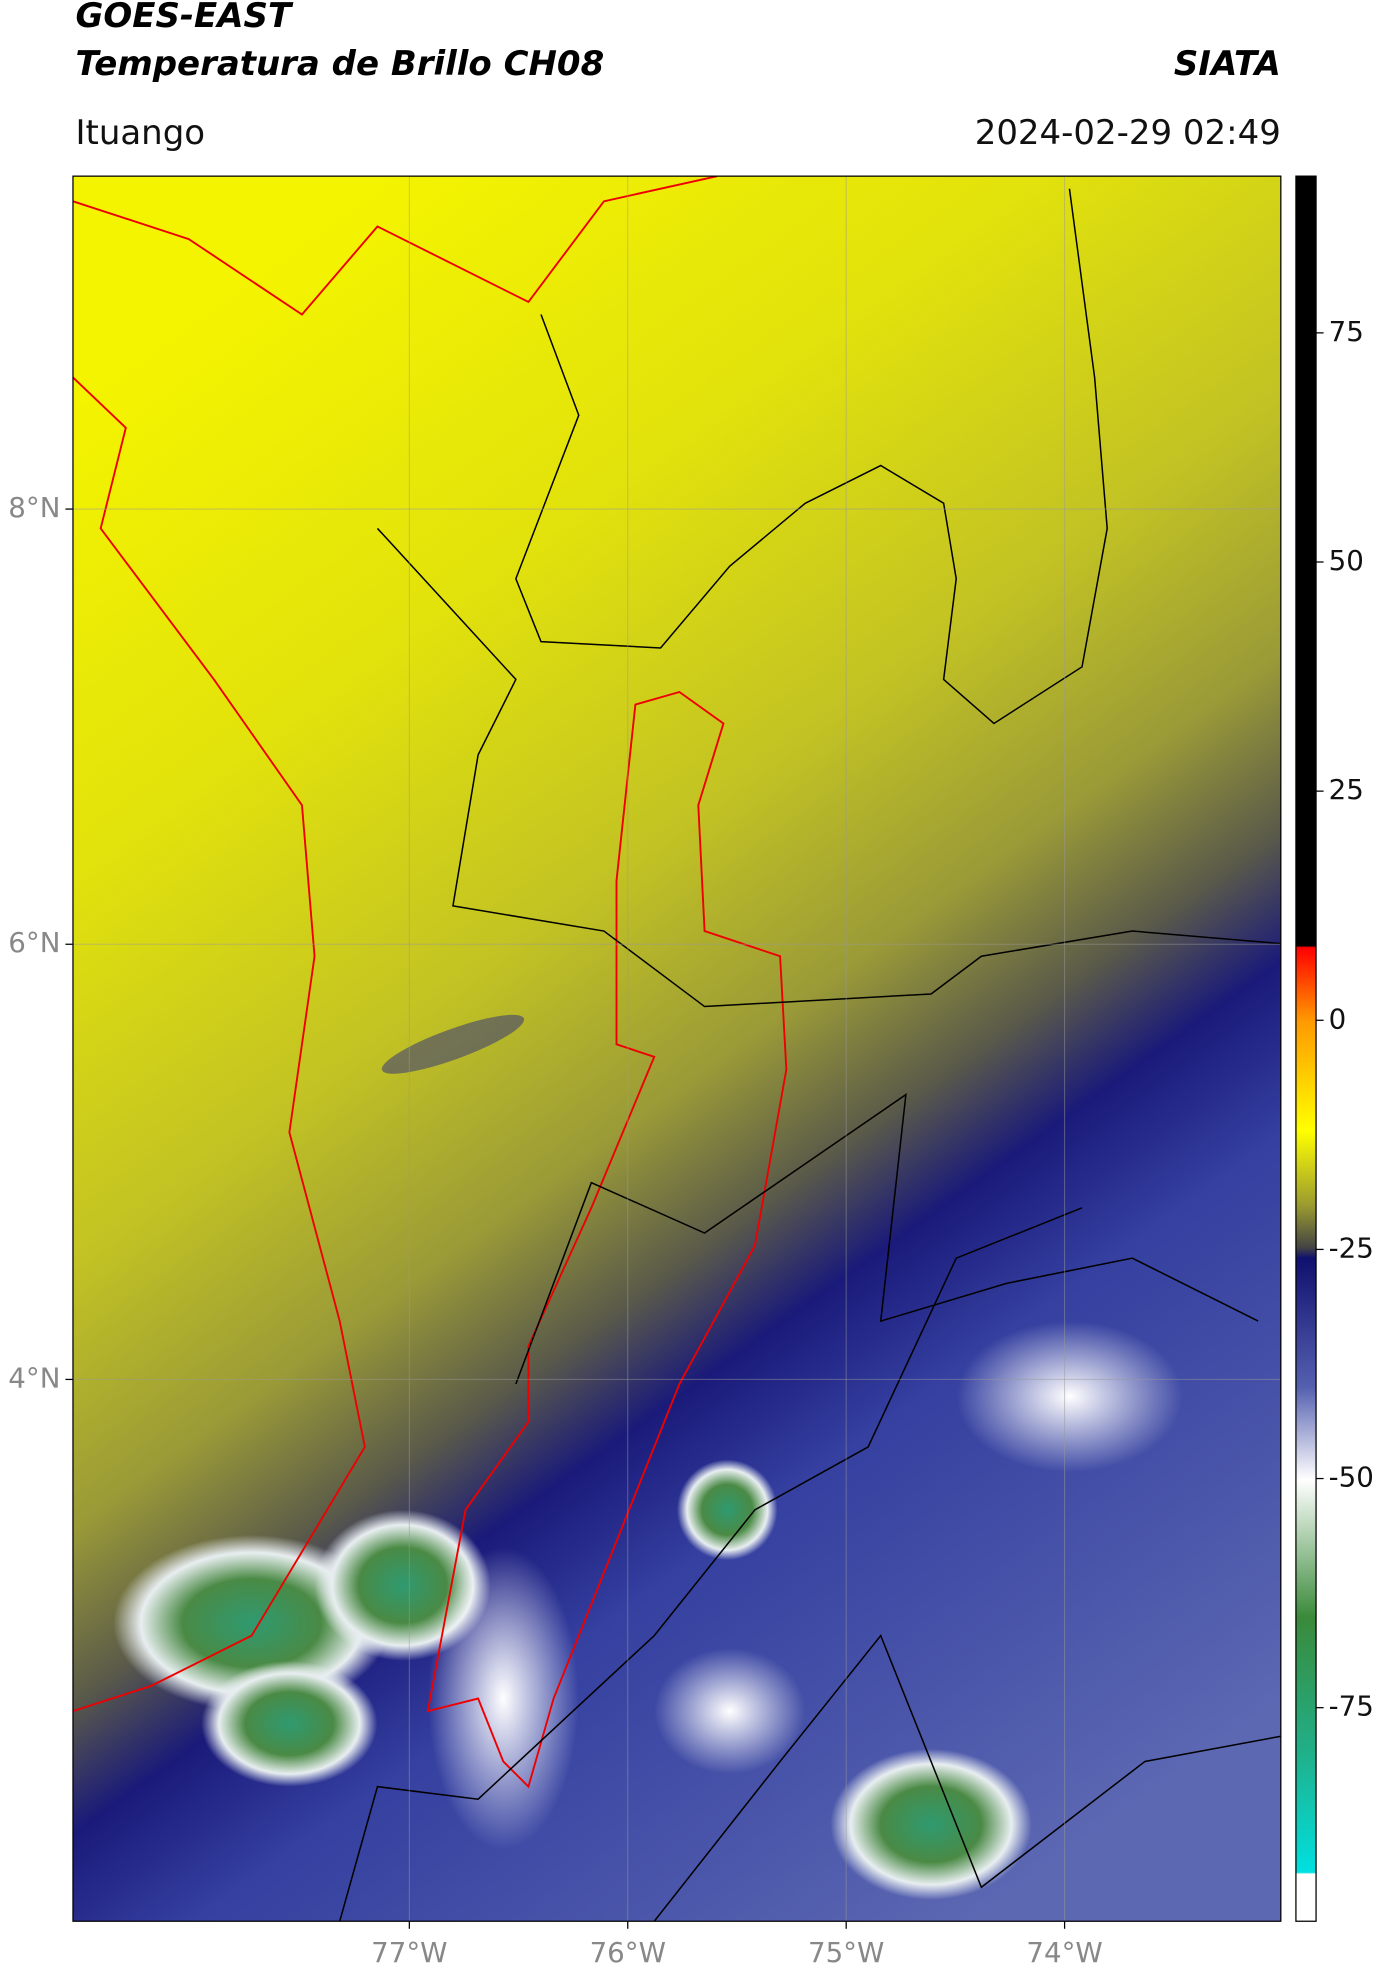 The height and width of the screenshot is (1981, 1384). I want to click on colorbar-tick-label: -50, so click(1351, 1477).